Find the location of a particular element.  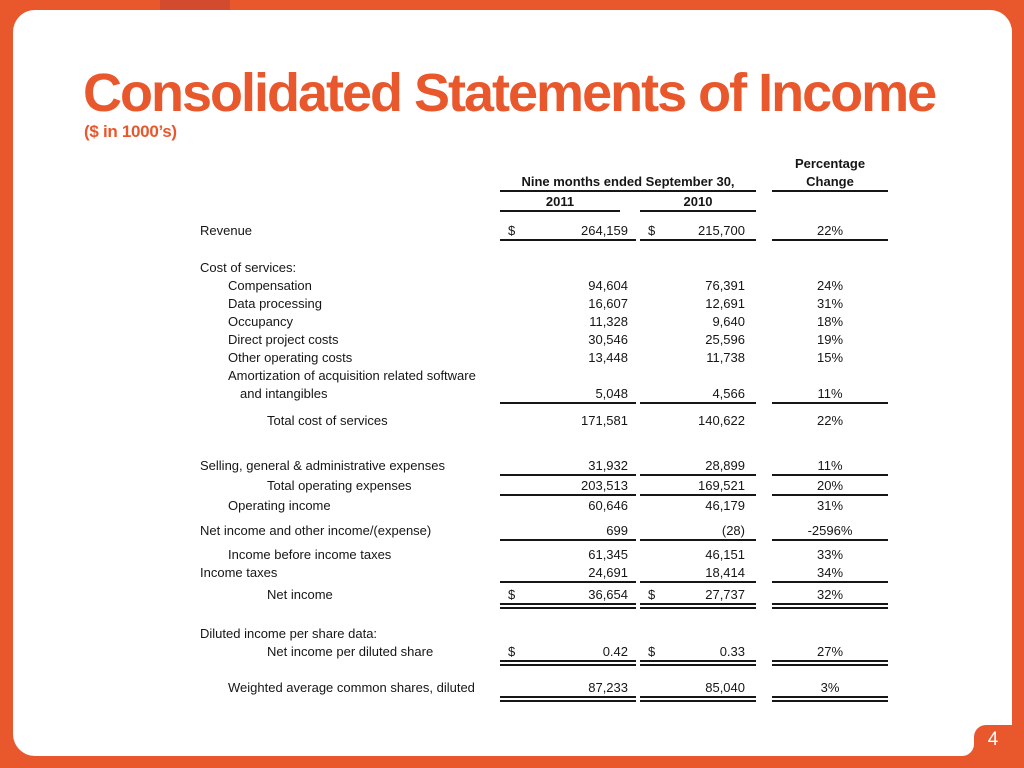

table-row: Cost of services: is located at coordinates (550, 268).